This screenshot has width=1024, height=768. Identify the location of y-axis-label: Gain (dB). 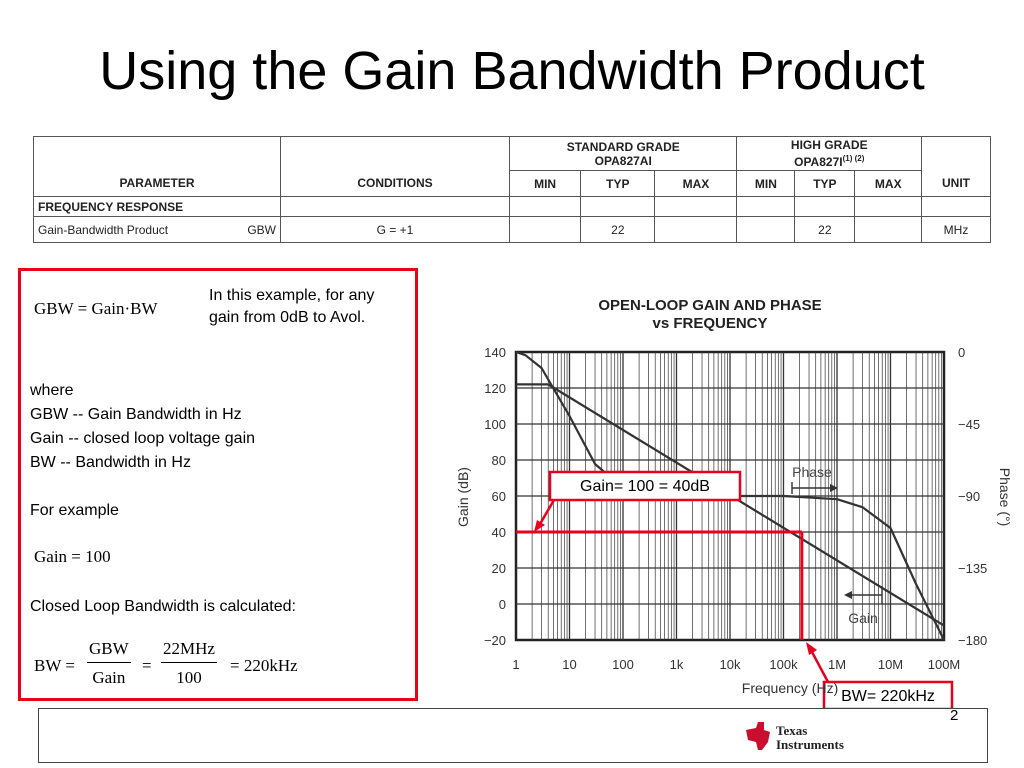
(463, 497).